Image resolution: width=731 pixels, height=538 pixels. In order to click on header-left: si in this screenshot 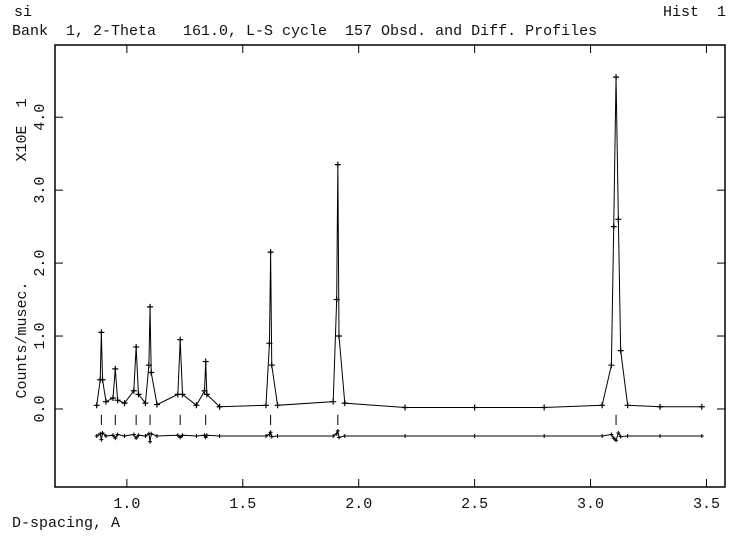, I will do `click(23, 12)`.